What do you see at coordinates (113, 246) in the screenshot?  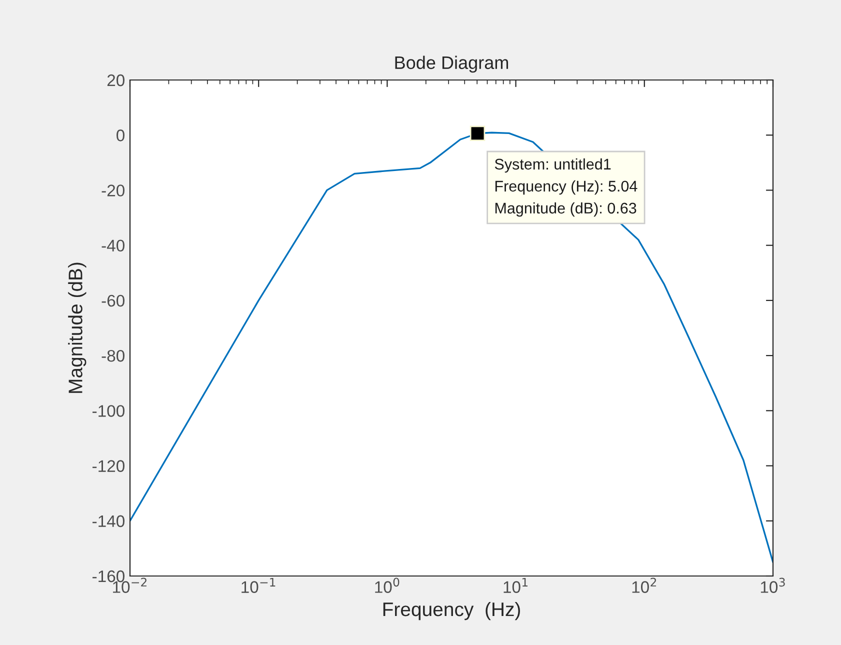 I see `y-tick-label: -40` at bounding box center [113, 246].